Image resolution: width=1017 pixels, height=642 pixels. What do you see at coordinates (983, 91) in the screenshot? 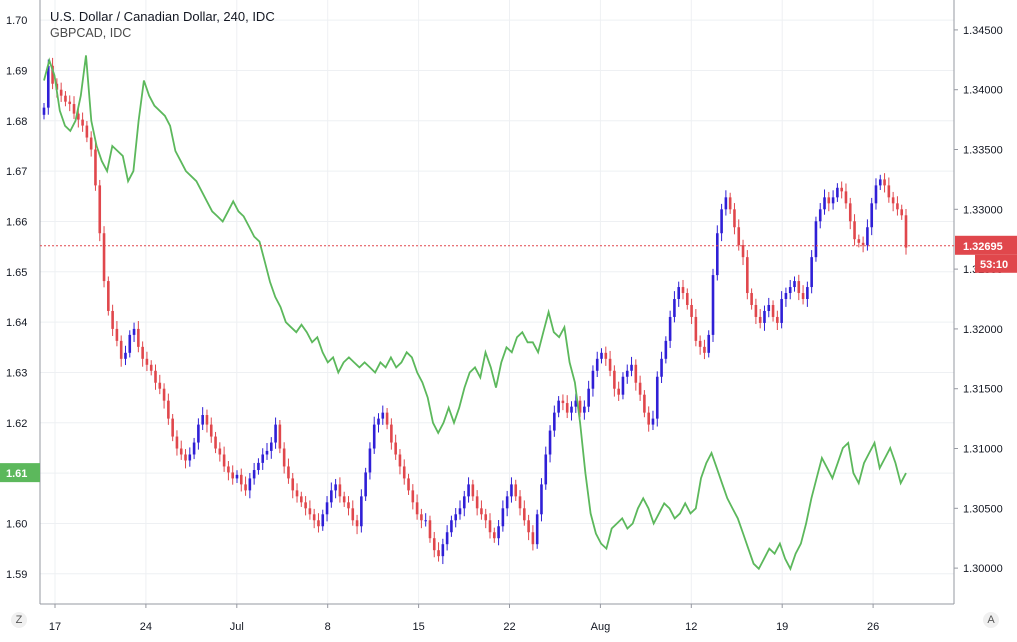
I see `right-axis-tick-label: 1.34000` at bounding box center [983, 91].